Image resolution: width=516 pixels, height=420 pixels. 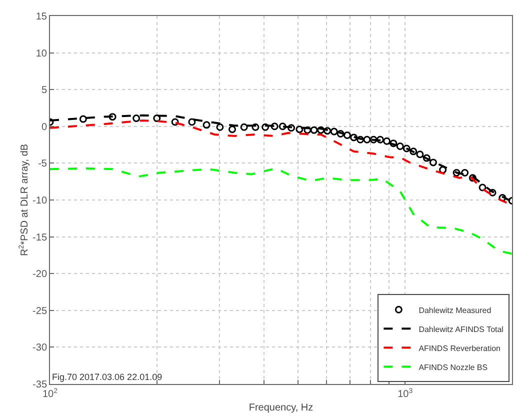 I want to click on y-tick-label: -20, so click(x=40, y=274).